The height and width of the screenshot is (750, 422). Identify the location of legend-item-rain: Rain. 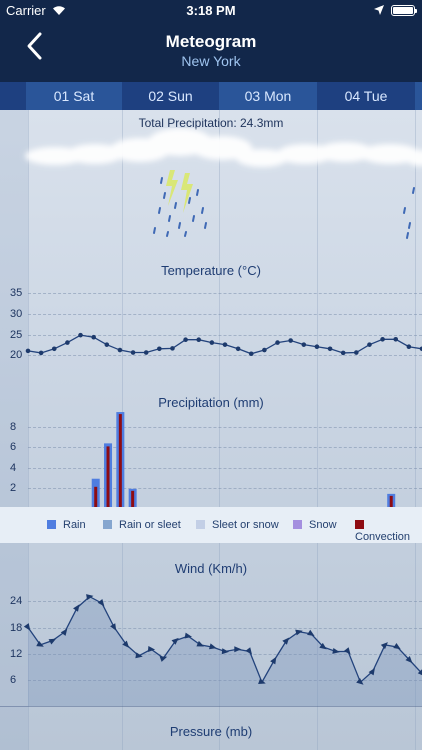
(66, 526).